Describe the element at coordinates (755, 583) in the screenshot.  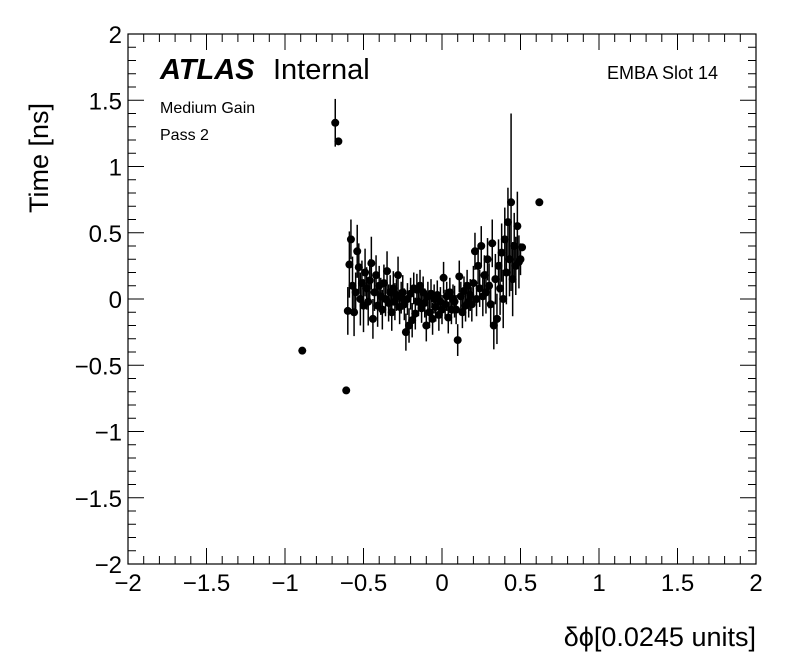
I see `x-tick-label: 2` at that location.